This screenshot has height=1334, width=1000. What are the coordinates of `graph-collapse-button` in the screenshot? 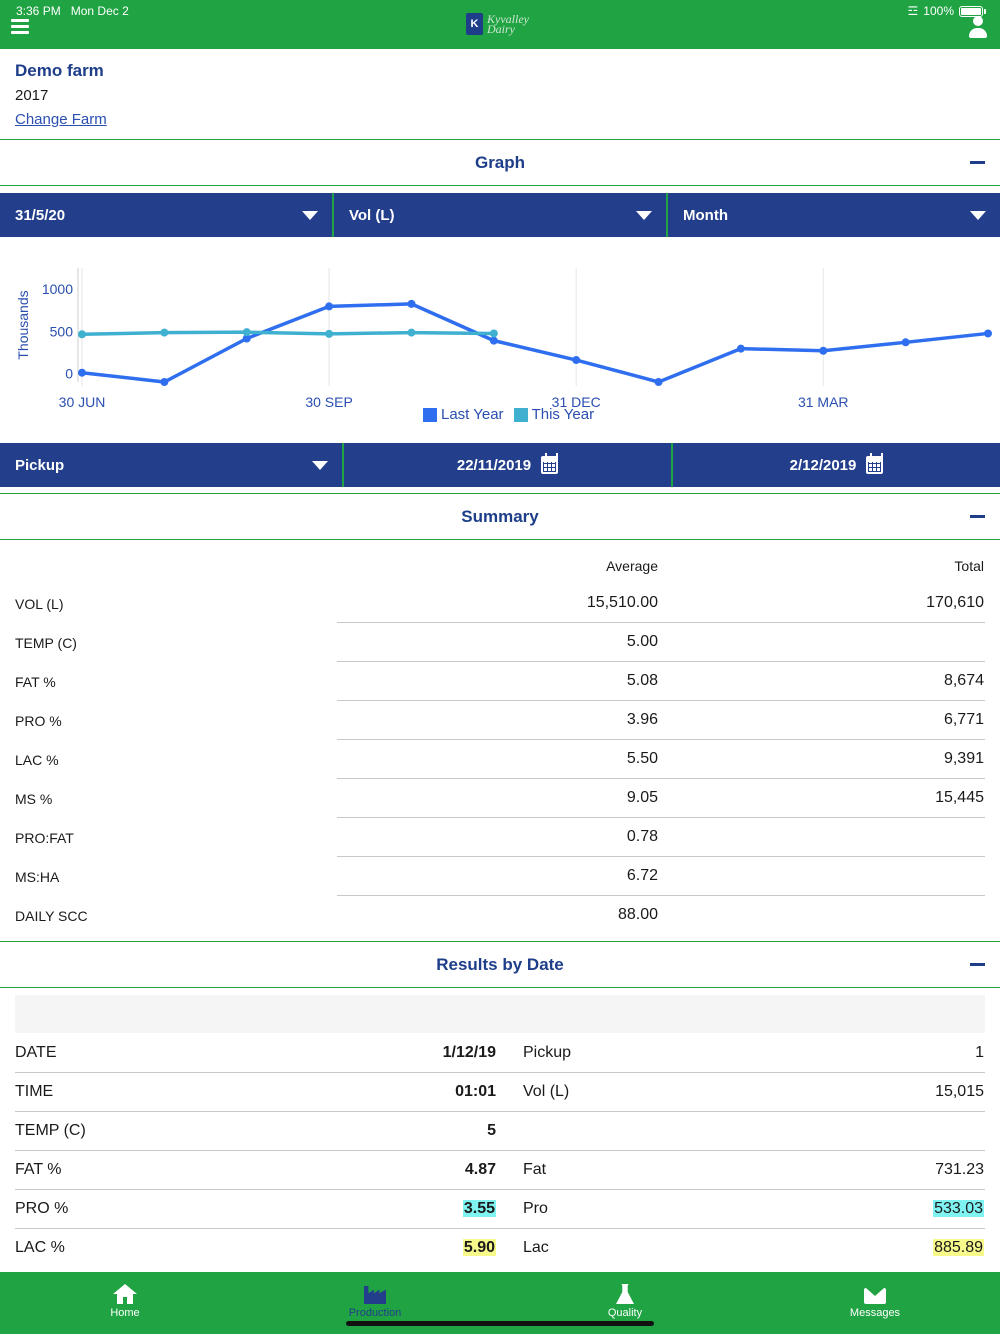 It's located at (977, 162).